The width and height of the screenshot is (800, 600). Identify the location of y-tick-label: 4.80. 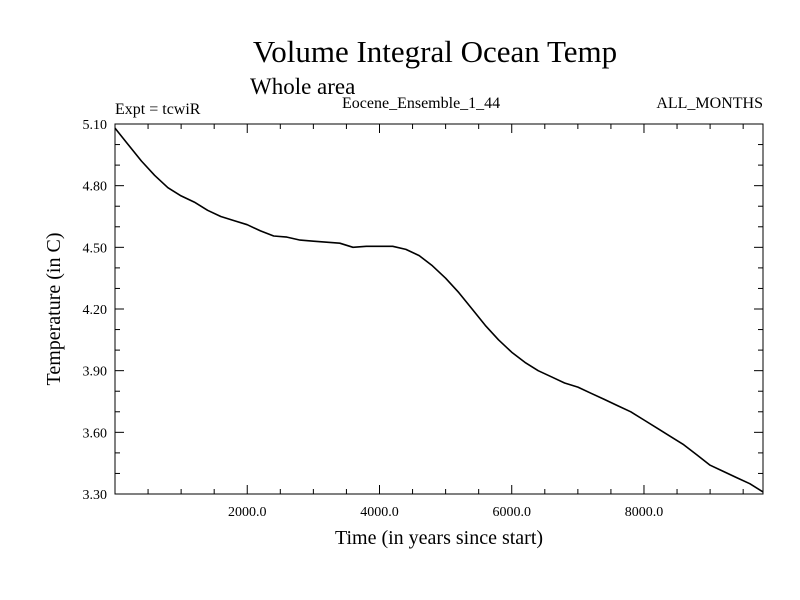
(95, 187).